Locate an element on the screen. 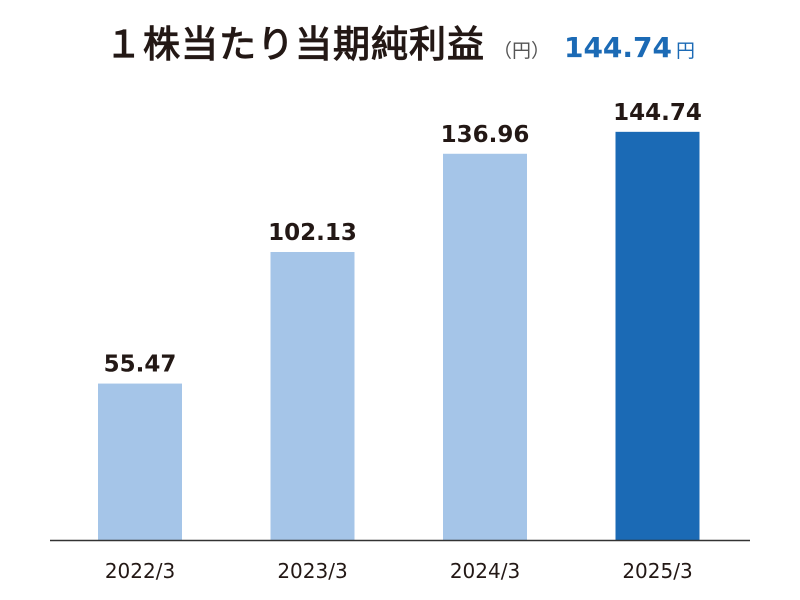 The image size is (800, 600). value-label: 55.47 is located at coordinates (140, 365).